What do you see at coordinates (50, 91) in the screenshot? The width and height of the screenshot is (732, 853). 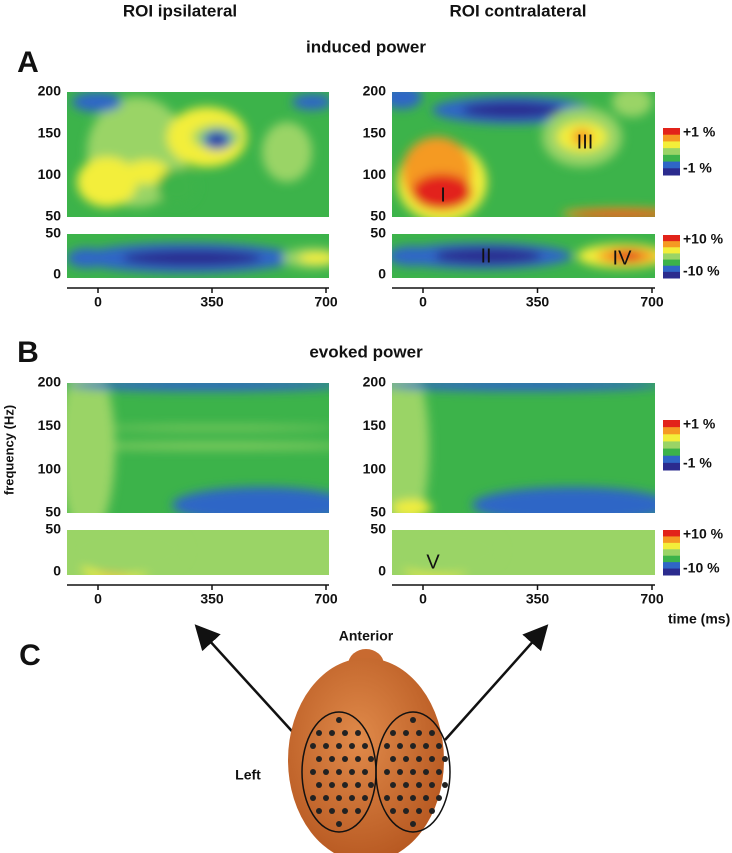 I see `y-tick-label: 200` at bounding box center [50, 91].